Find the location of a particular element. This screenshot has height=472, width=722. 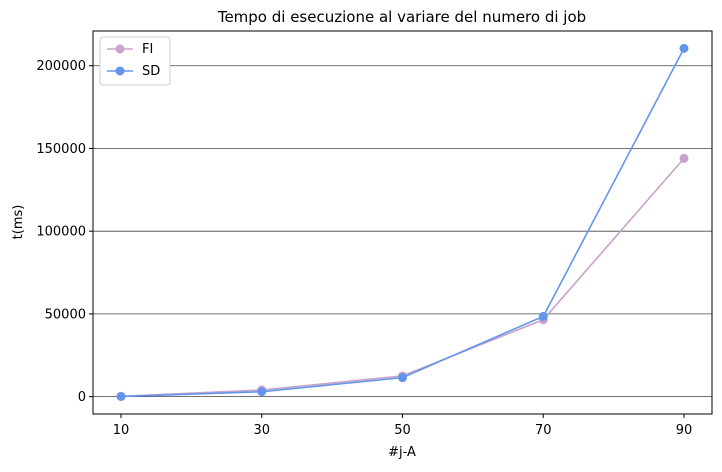

y-axis-label: t(ms) is located at coordinates (18, 222).